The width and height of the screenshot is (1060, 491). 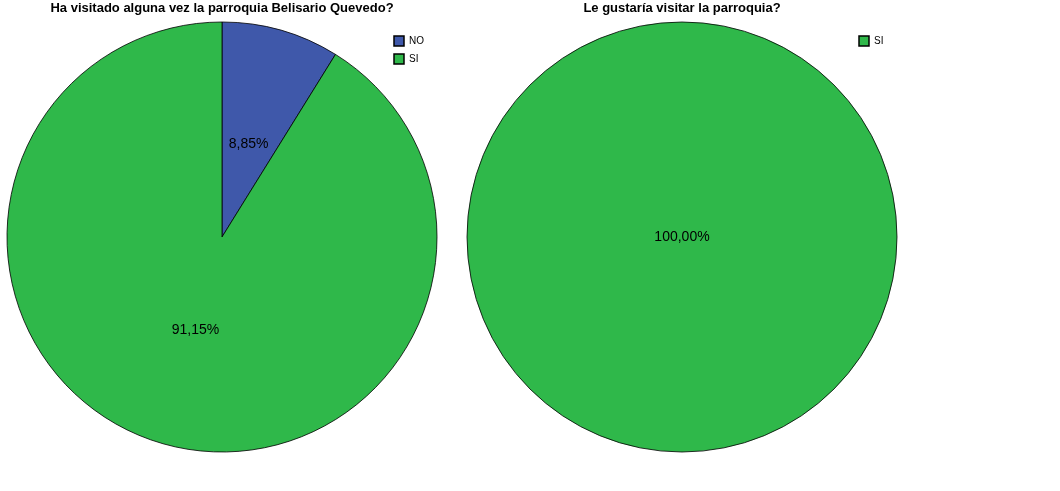 What do you see at coordinates (195, 329) in the screenshot?
I see `data-label: 91,15%` at bounding box center [195, 329].